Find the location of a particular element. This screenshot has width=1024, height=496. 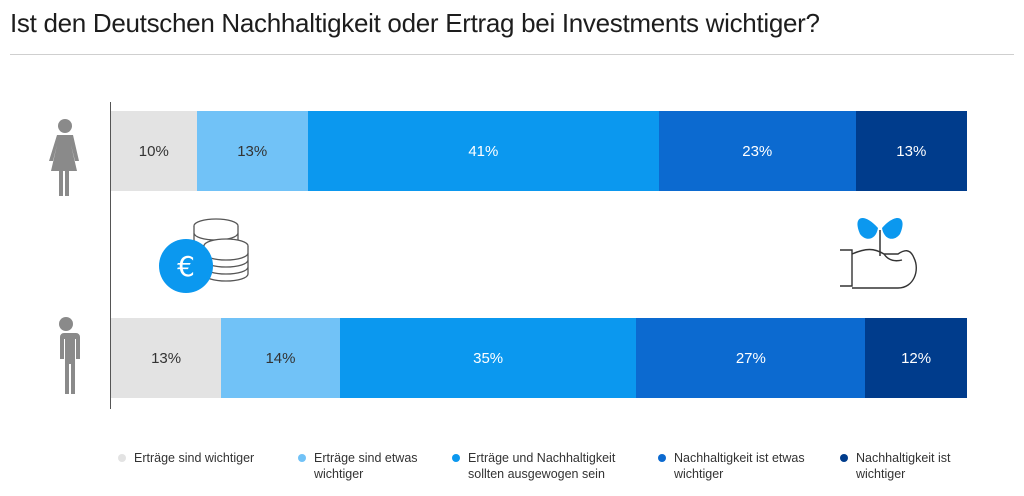

bar-segment: 23% is located at coordinates (757, 151).